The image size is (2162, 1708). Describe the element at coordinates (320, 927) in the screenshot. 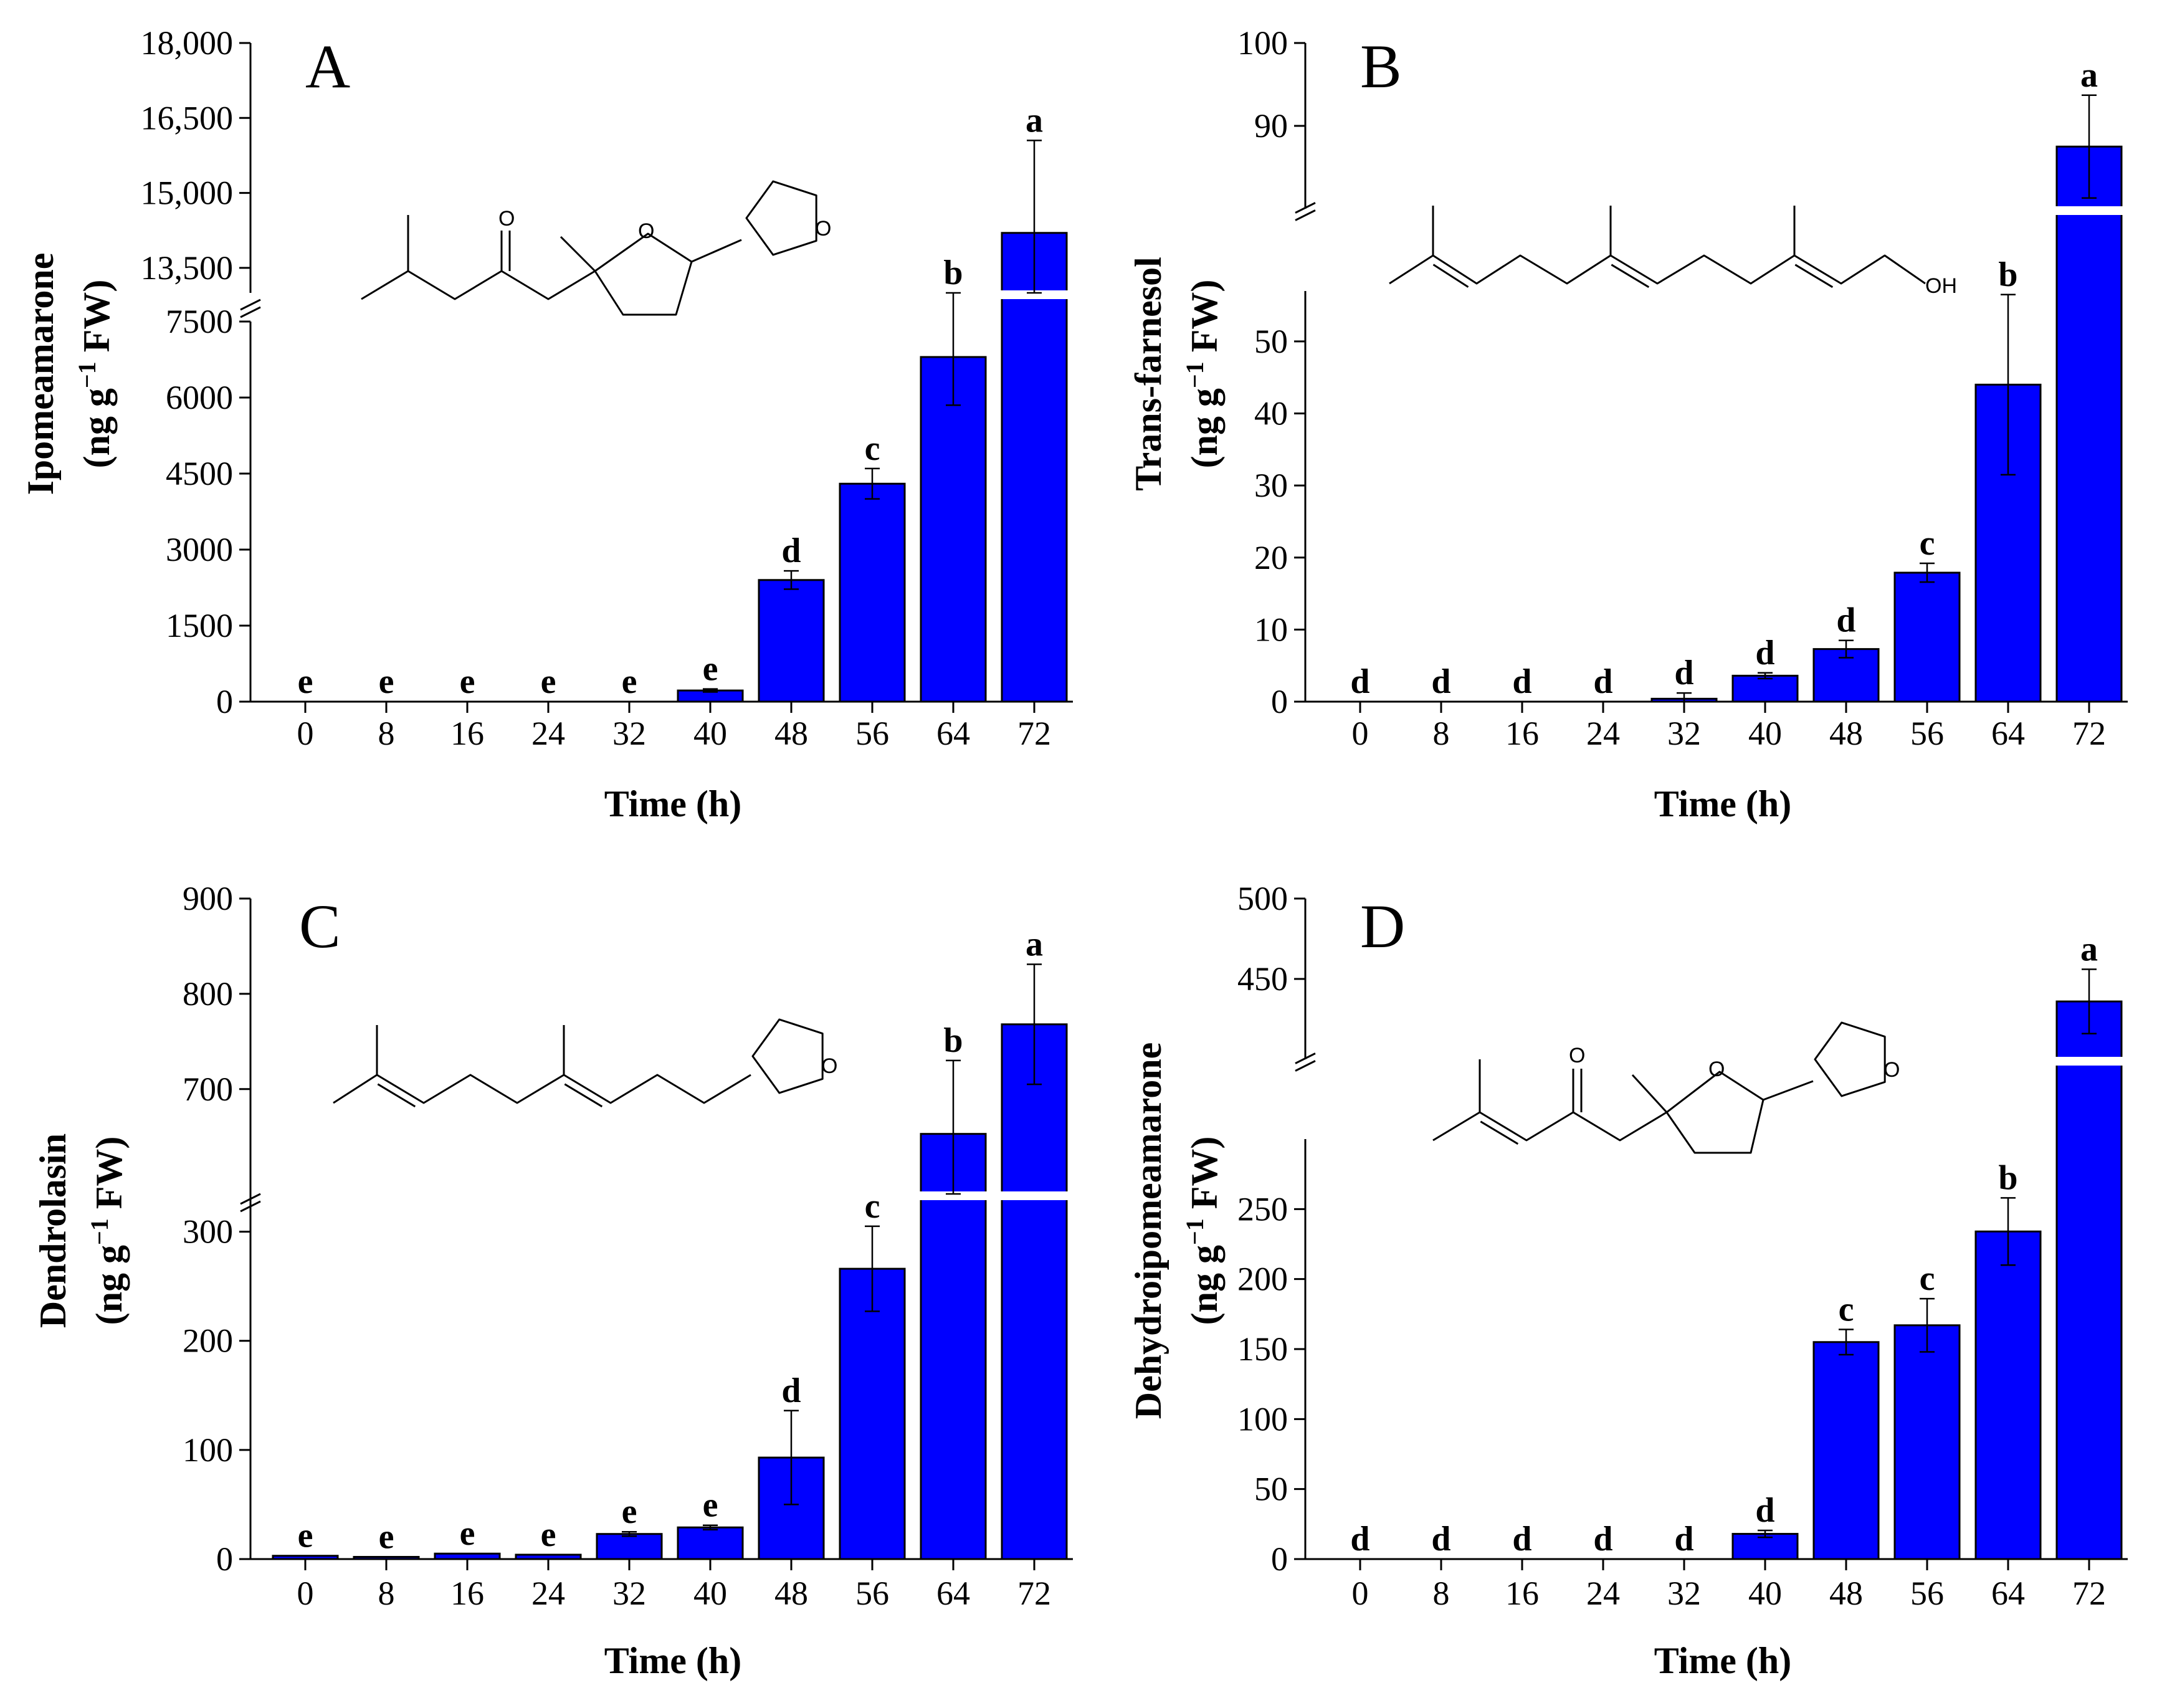

I see `panel-letter: C` at that location.